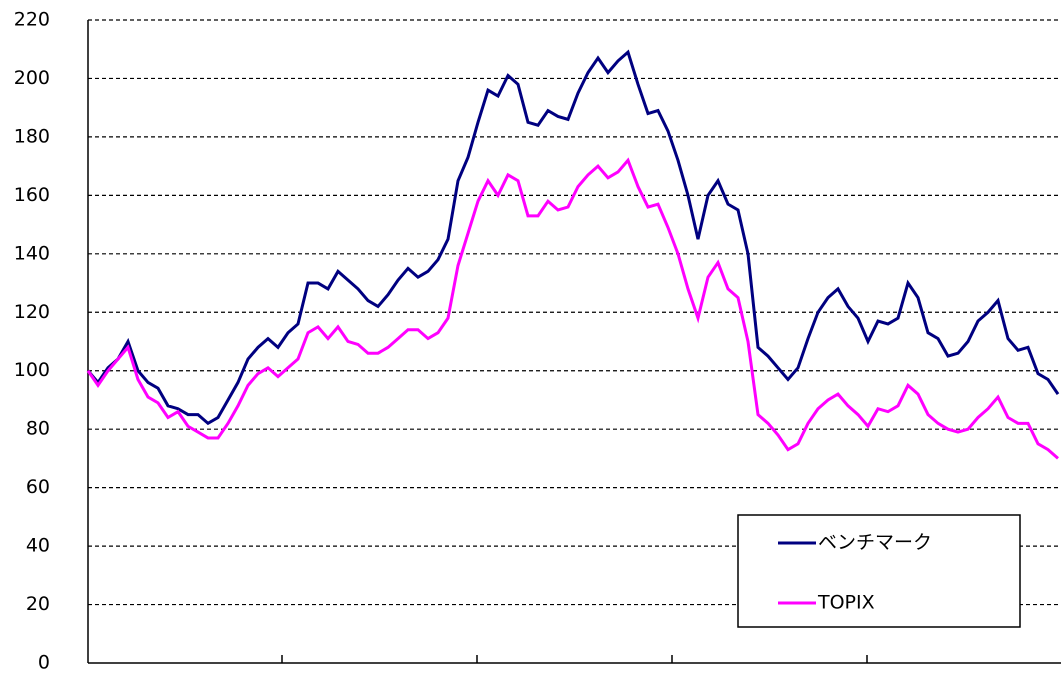 The image size is (1061, 677). Describe the element at coordinates (44, 663) in the screenshot. I see `y-tick-label: 0` at that location.